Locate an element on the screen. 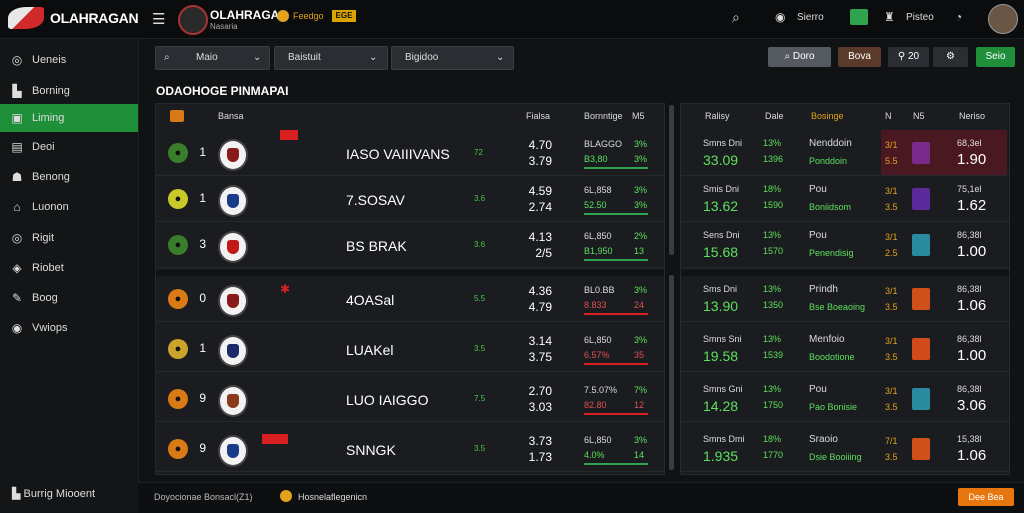 The width and height of the screenshot is (1024, 513). column-header: Bornntige is located at coordinates (603, 116).